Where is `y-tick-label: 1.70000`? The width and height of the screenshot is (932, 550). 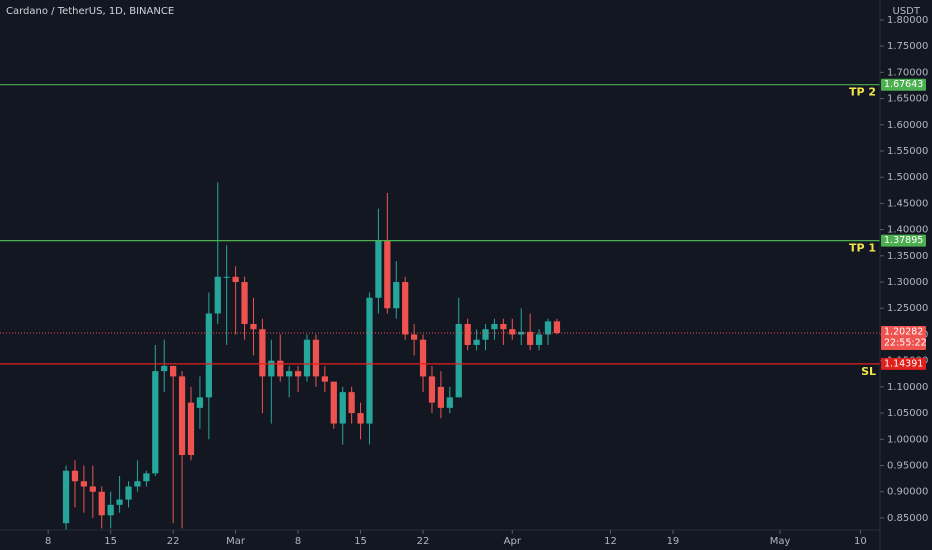 y-tick-label: 1.70000 is located at coordinates (907, 72).